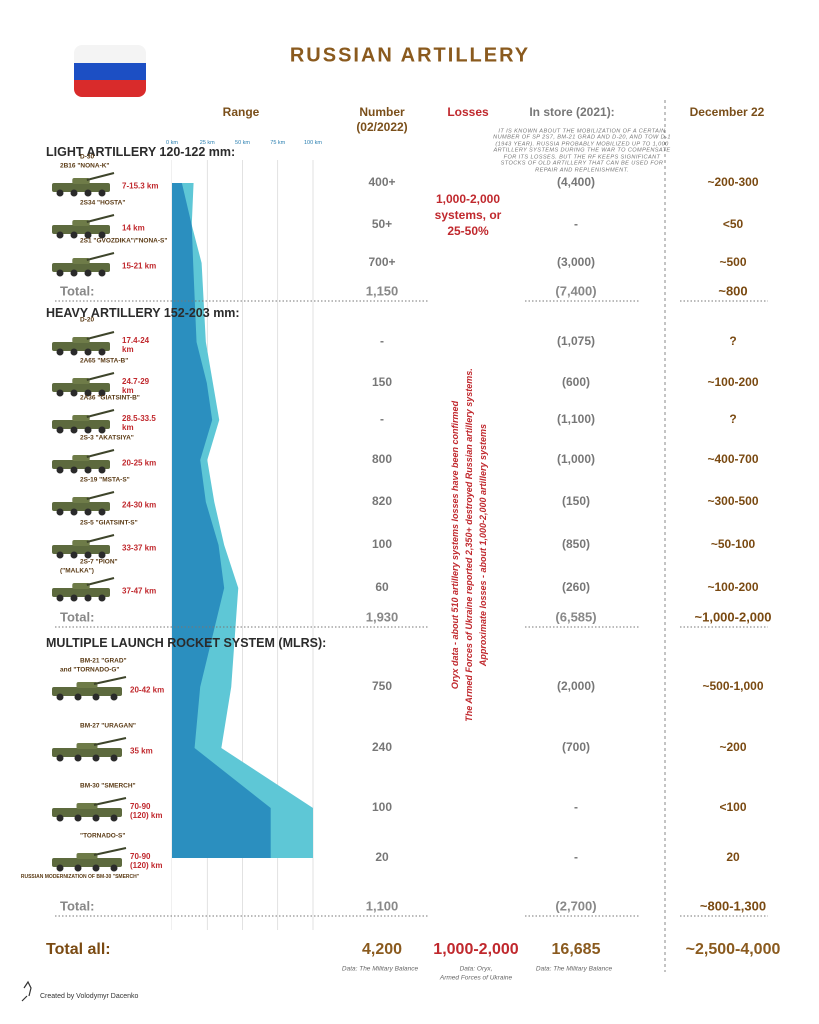 The width and height of the screenshot is (819, 1024). I want to click on flag, so click(110, 71).